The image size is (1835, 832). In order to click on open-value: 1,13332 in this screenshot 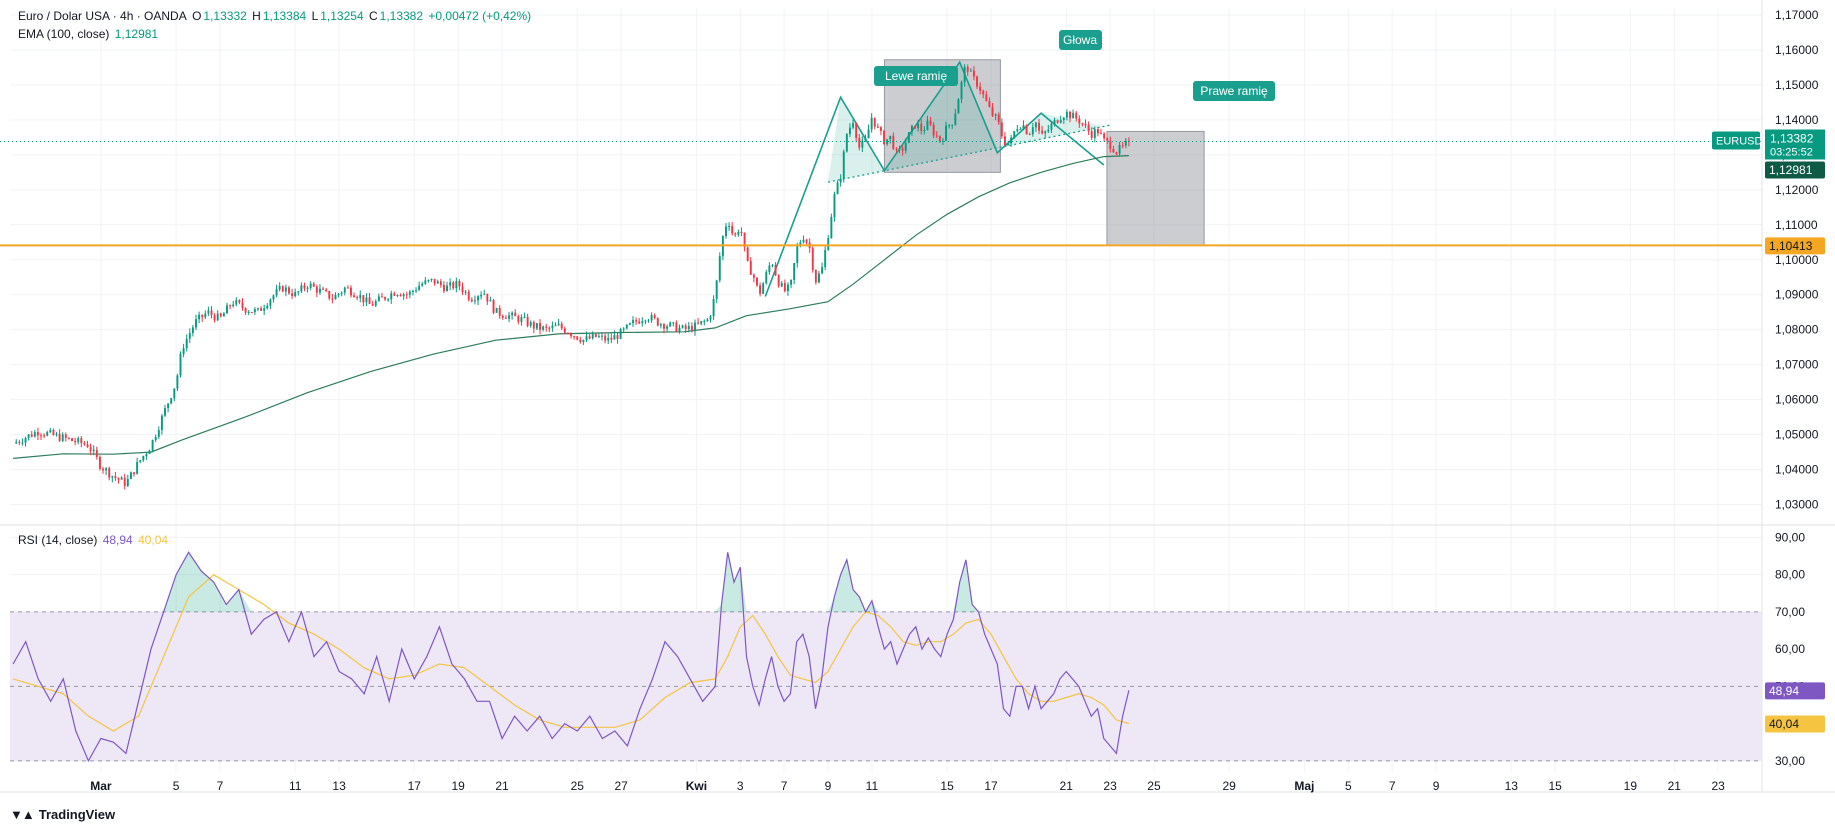, I will do `click(225, 16)`.